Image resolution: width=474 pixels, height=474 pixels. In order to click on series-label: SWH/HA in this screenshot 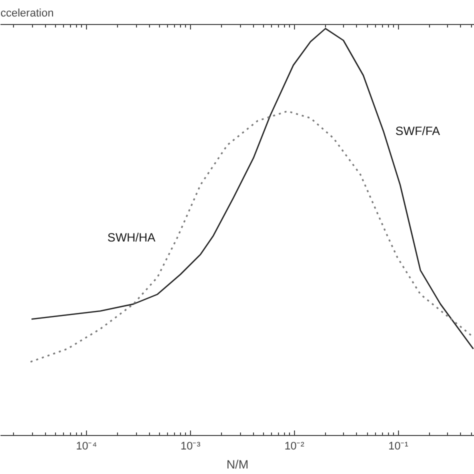, I will do `click(131, 237)`.